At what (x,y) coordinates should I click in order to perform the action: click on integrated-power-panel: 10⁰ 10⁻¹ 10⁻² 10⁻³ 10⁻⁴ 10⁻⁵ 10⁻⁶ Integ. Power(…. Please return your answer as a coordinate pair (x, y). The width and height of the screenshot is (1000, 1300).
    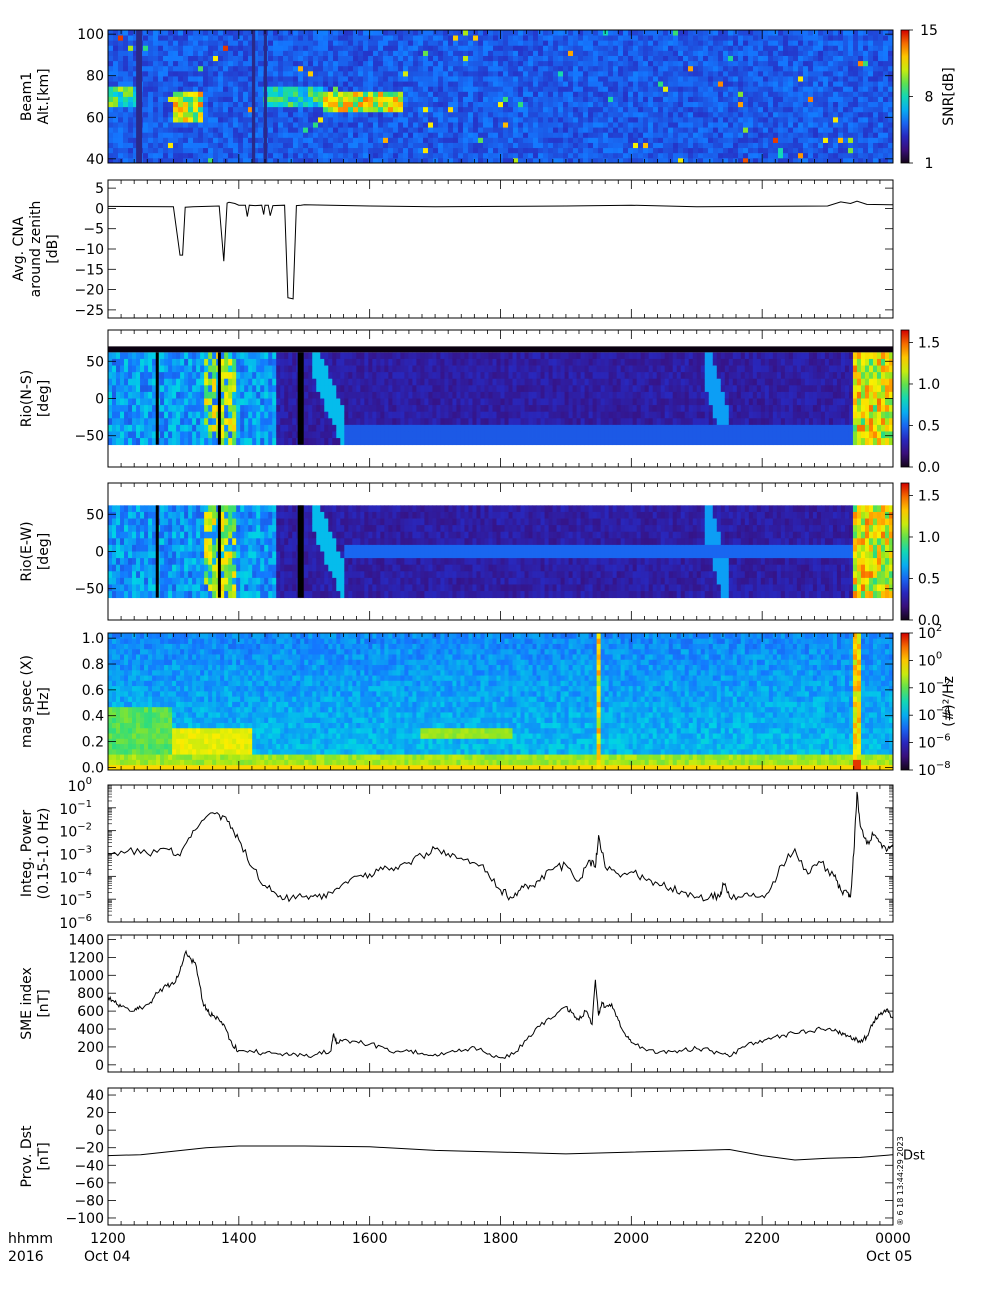
    Looking at the image, I should click on (456, 854).